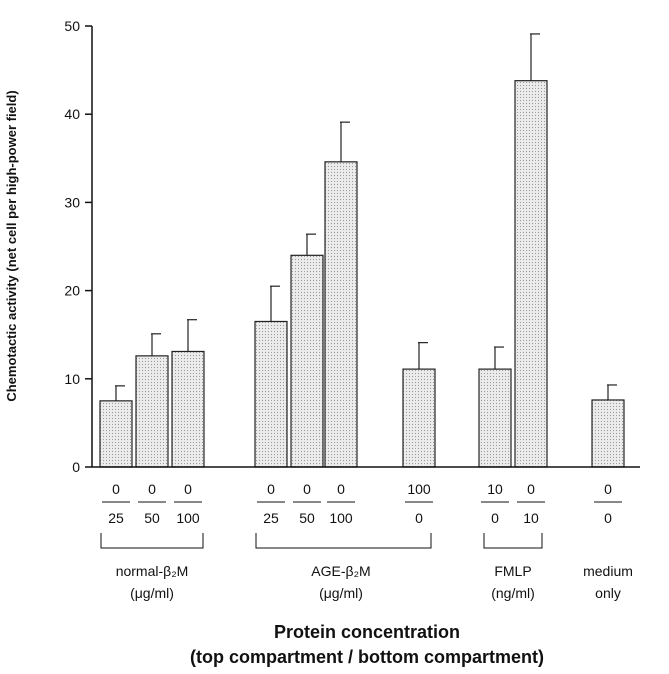  Describe the element at coordinates (72, 114) in the screenshot. I see `y-tick-label: 40` at that location.